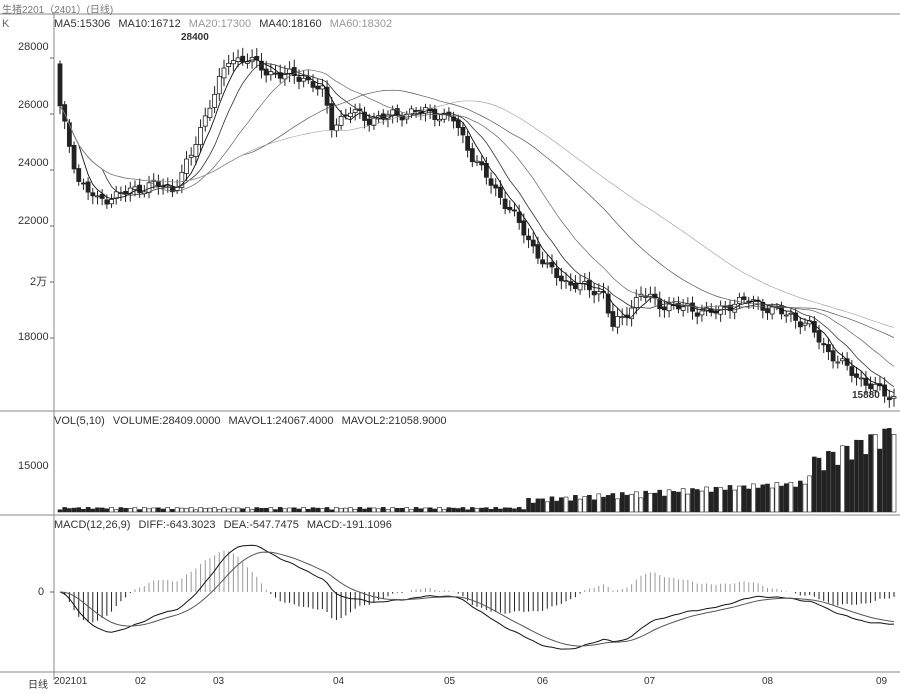 The height and width of the screenshot is (694, 900). I want to click on x-tick-06: 06, so click(543, 681).